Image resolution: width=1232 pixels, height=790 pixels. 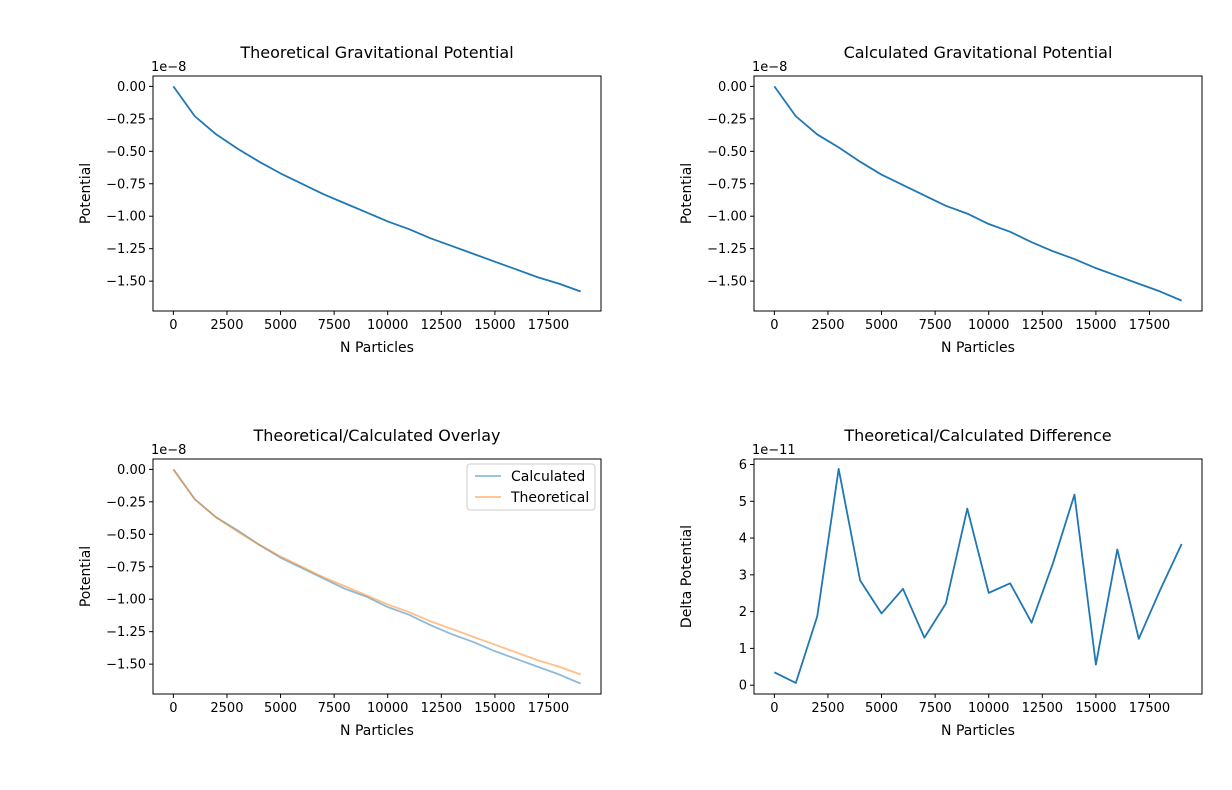 I want to click on y-tick-label: 3, so click(x=743, y=575).